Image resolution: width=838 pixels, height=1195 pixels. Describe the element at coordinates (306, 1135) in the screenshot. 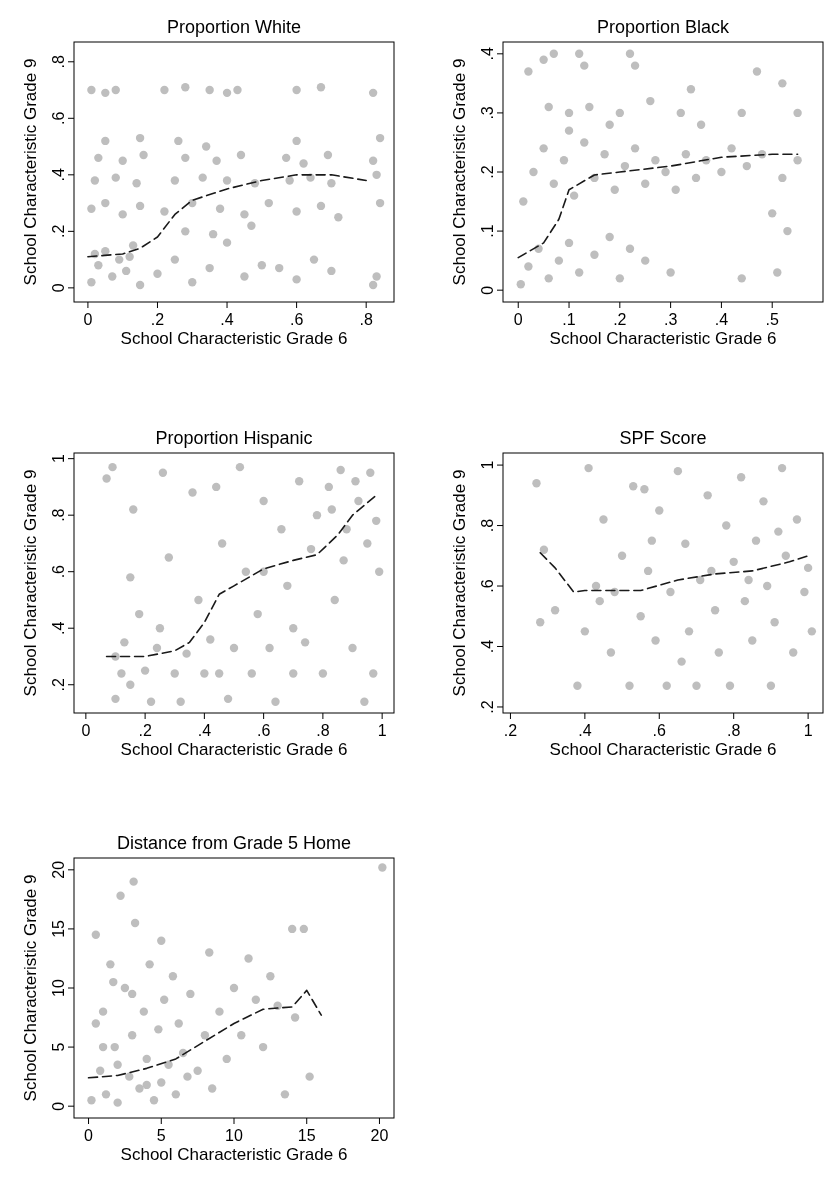

I see `x-tick-label: 15` at that location.